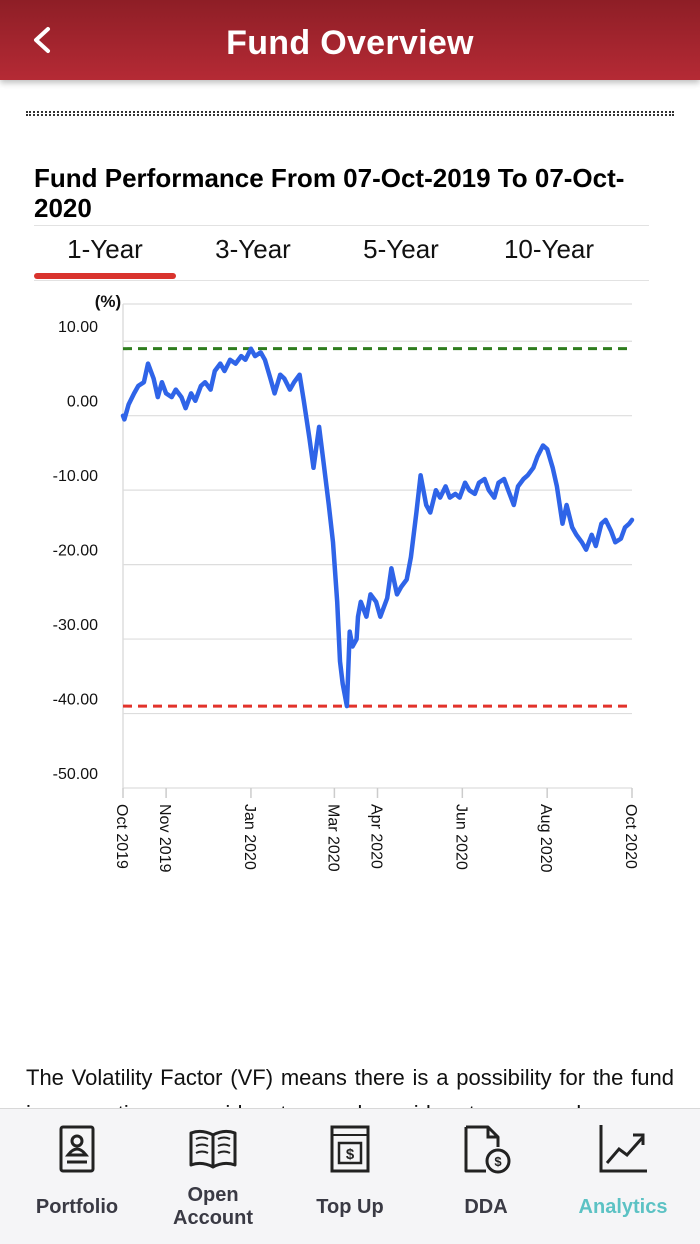  What do you see at coordinates (121, 836) in the screenshot?
I see `x-tick-label: Oct 2019` at bounding box center [121, 836].